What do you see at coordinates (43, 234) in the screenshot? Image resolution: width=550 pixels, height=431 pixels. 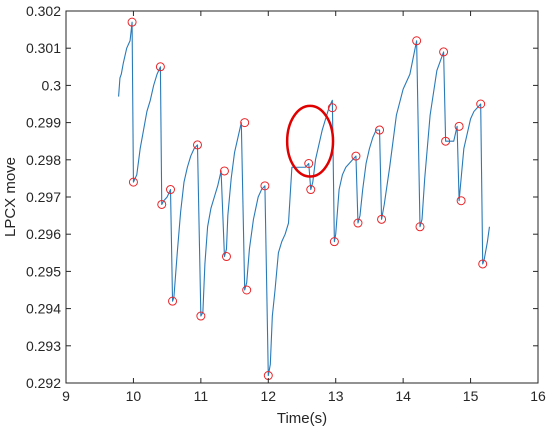 I see `y-tick-label: 0.296` at bounding box center [43, 234].